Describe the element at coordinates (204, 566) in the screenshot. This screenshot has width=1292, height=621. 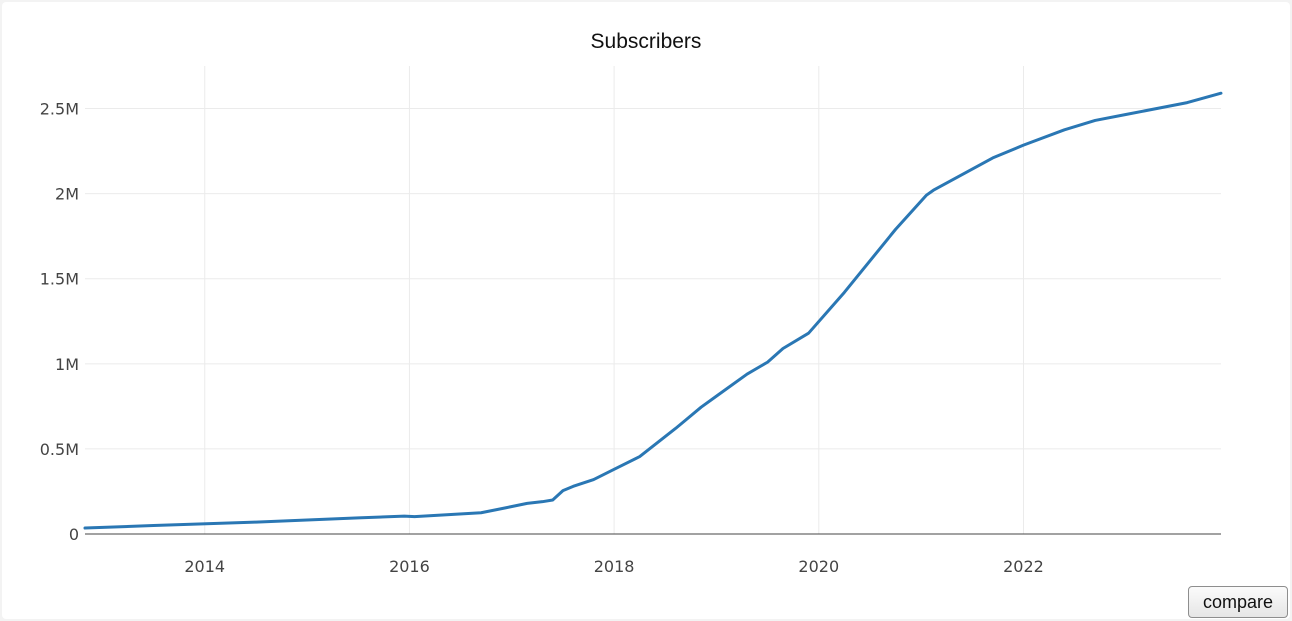
I see `x-tick-label-0: 2014` at that location.